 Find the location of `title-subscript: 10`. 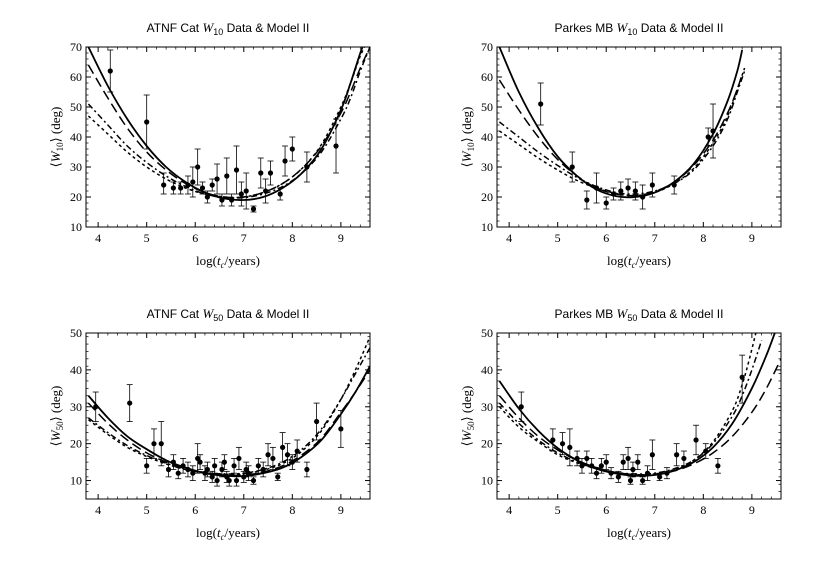

title-subscript: 10 is located at coordinates (218, 32).